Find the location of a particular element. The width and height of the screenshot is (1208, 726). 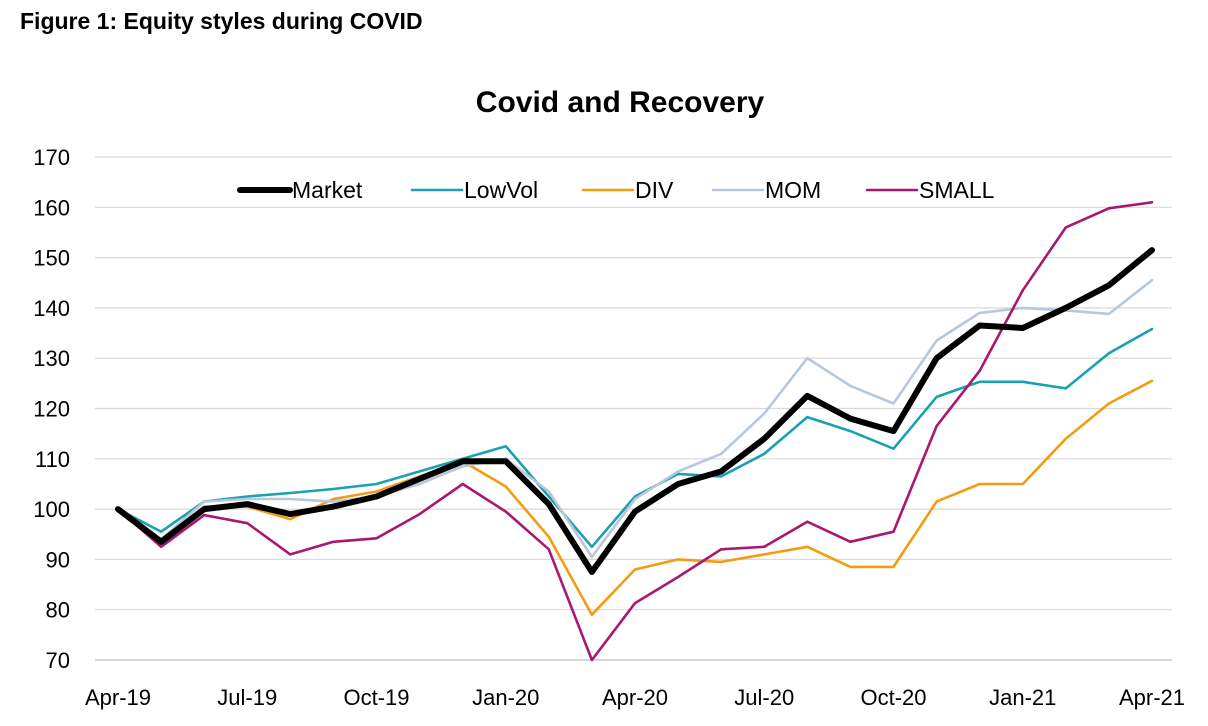

legend-label: LowVol is located at coordinates (501, 190).